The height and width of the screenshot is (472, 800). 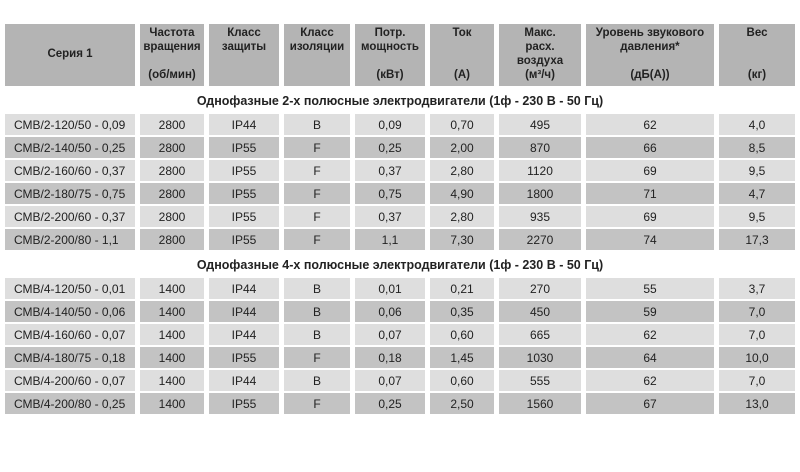 I want to click on column-header-protection-class: Класс защиты, so click(x=244, y=55).